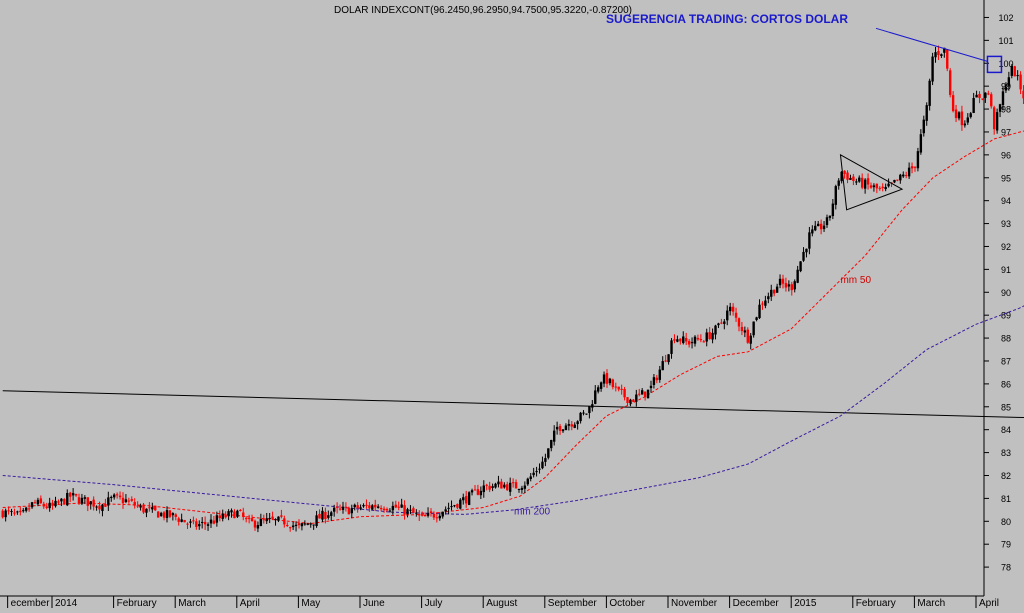 The image size is (1024, 613). What do you see at coordinates (573, 603) in the screenshot?
I see `x-tick-label: September` at bounding box center [573, 603].